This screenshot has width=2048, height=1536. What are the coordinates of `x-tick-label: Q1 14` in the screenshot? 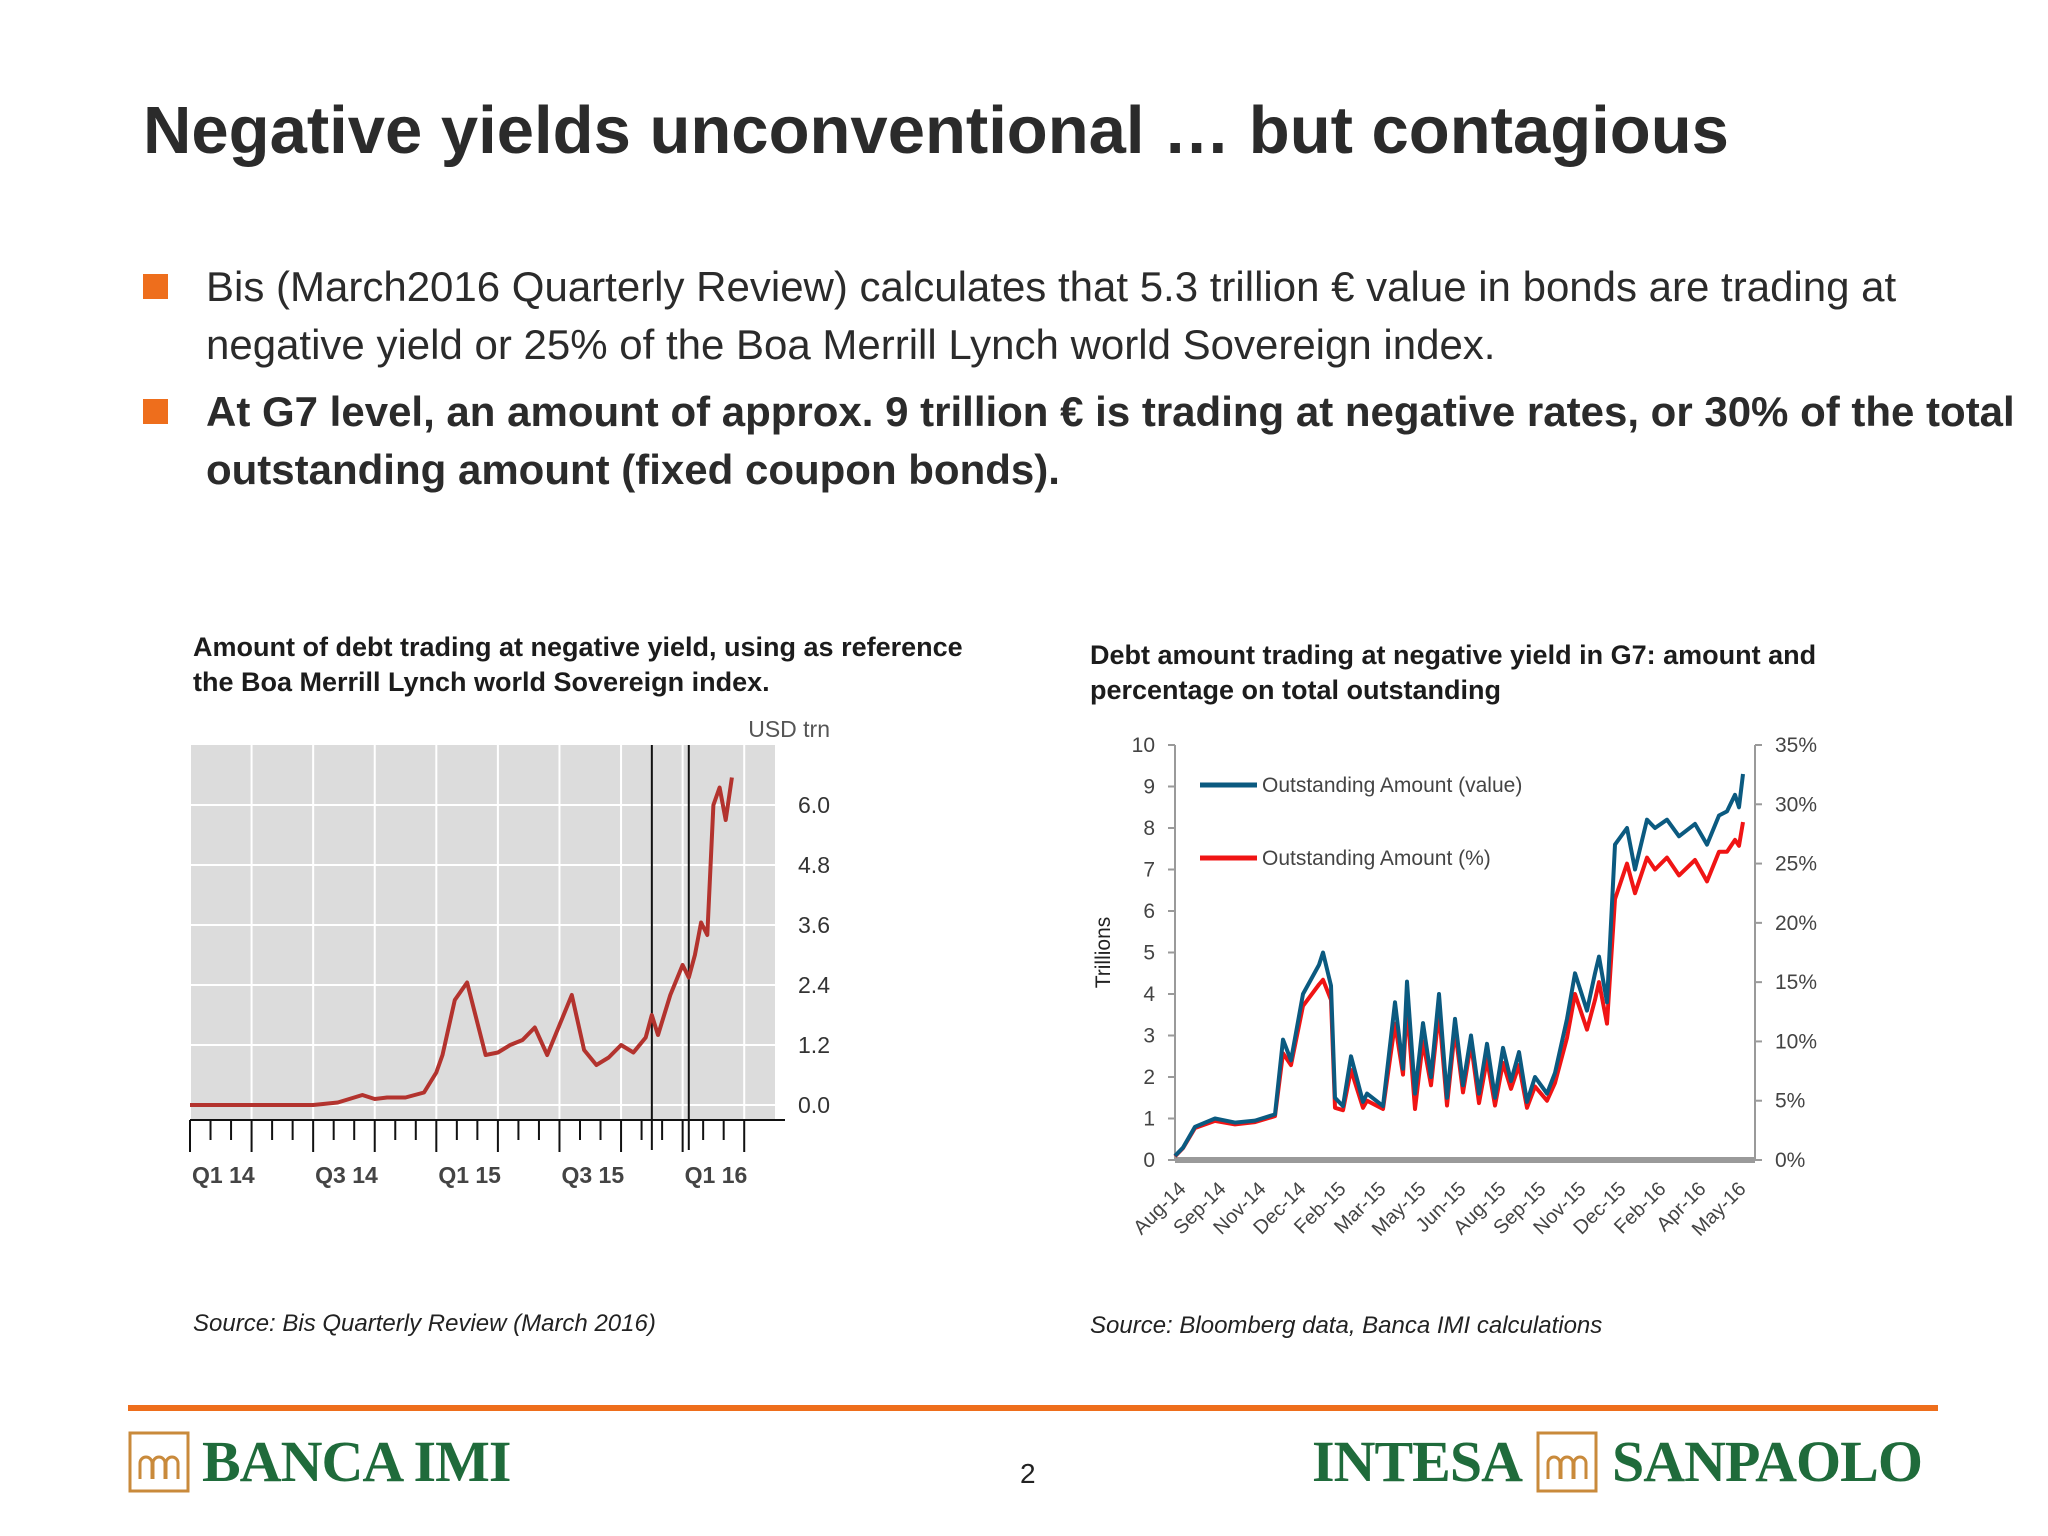 It's located at (223, 1175).